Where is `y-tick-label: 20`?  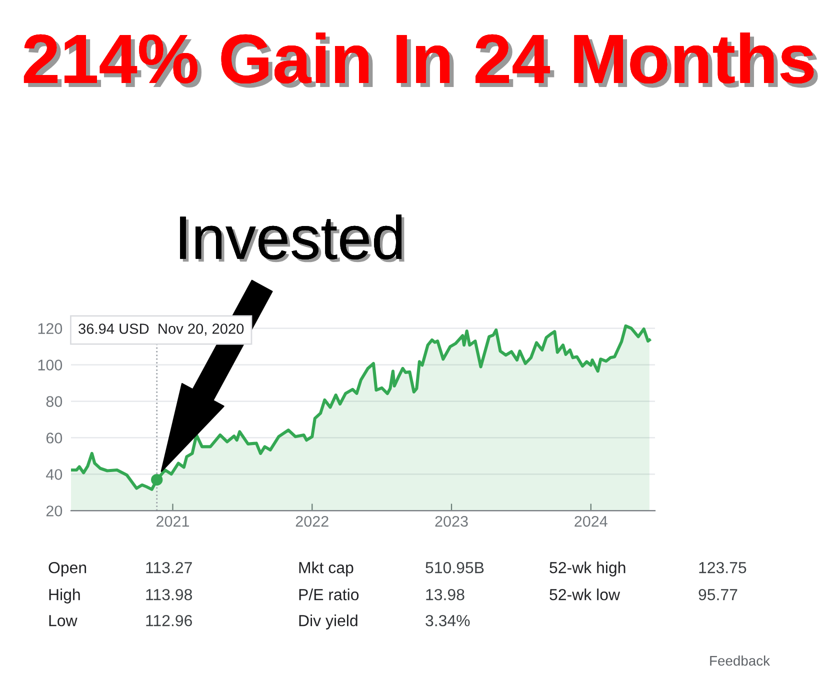
y-tick-label: 20 is located at coordinates (54, 511).